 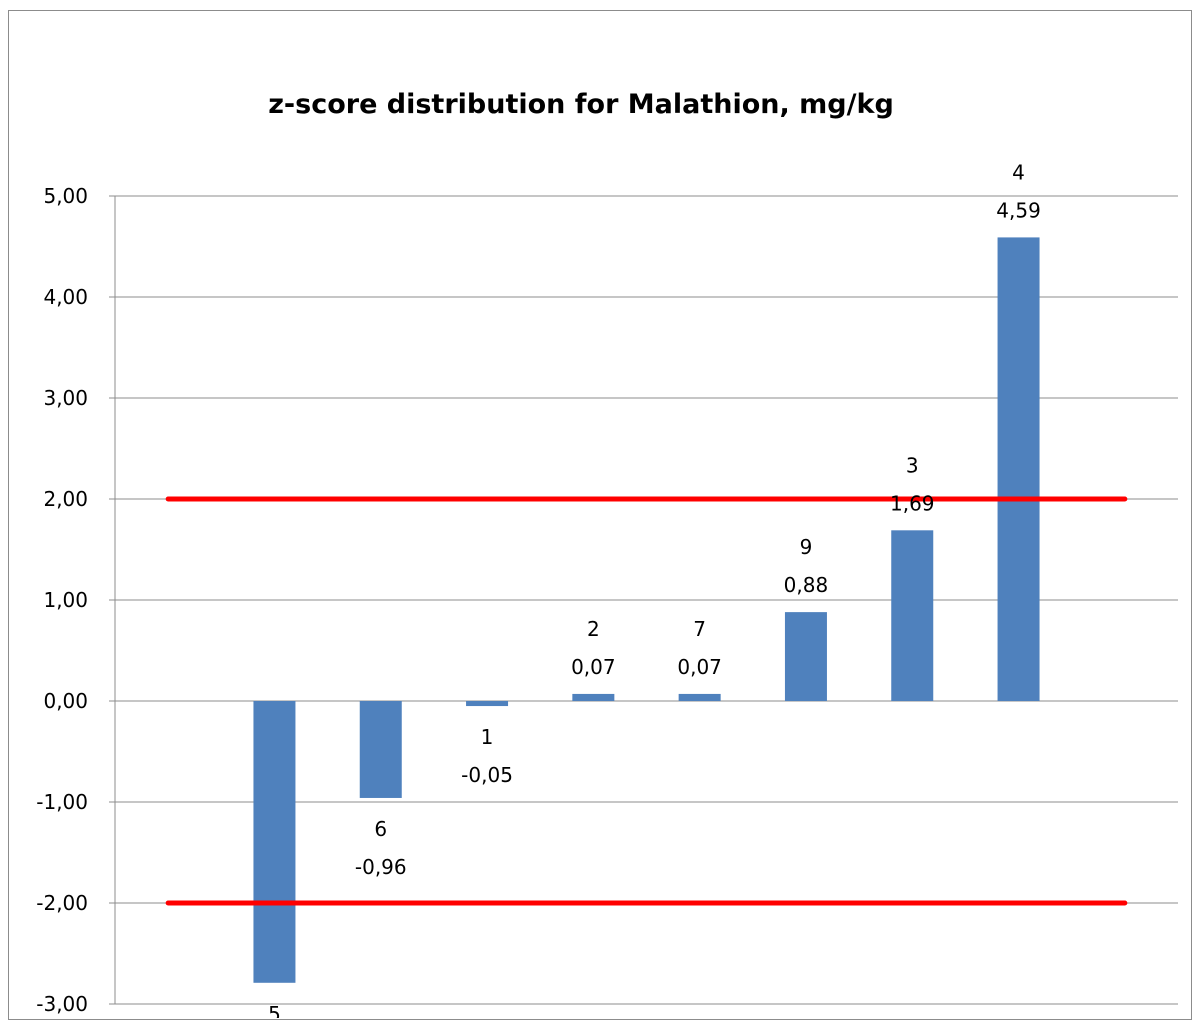 I want to click on data-label-category: 5, so click(x=274, y=1010).